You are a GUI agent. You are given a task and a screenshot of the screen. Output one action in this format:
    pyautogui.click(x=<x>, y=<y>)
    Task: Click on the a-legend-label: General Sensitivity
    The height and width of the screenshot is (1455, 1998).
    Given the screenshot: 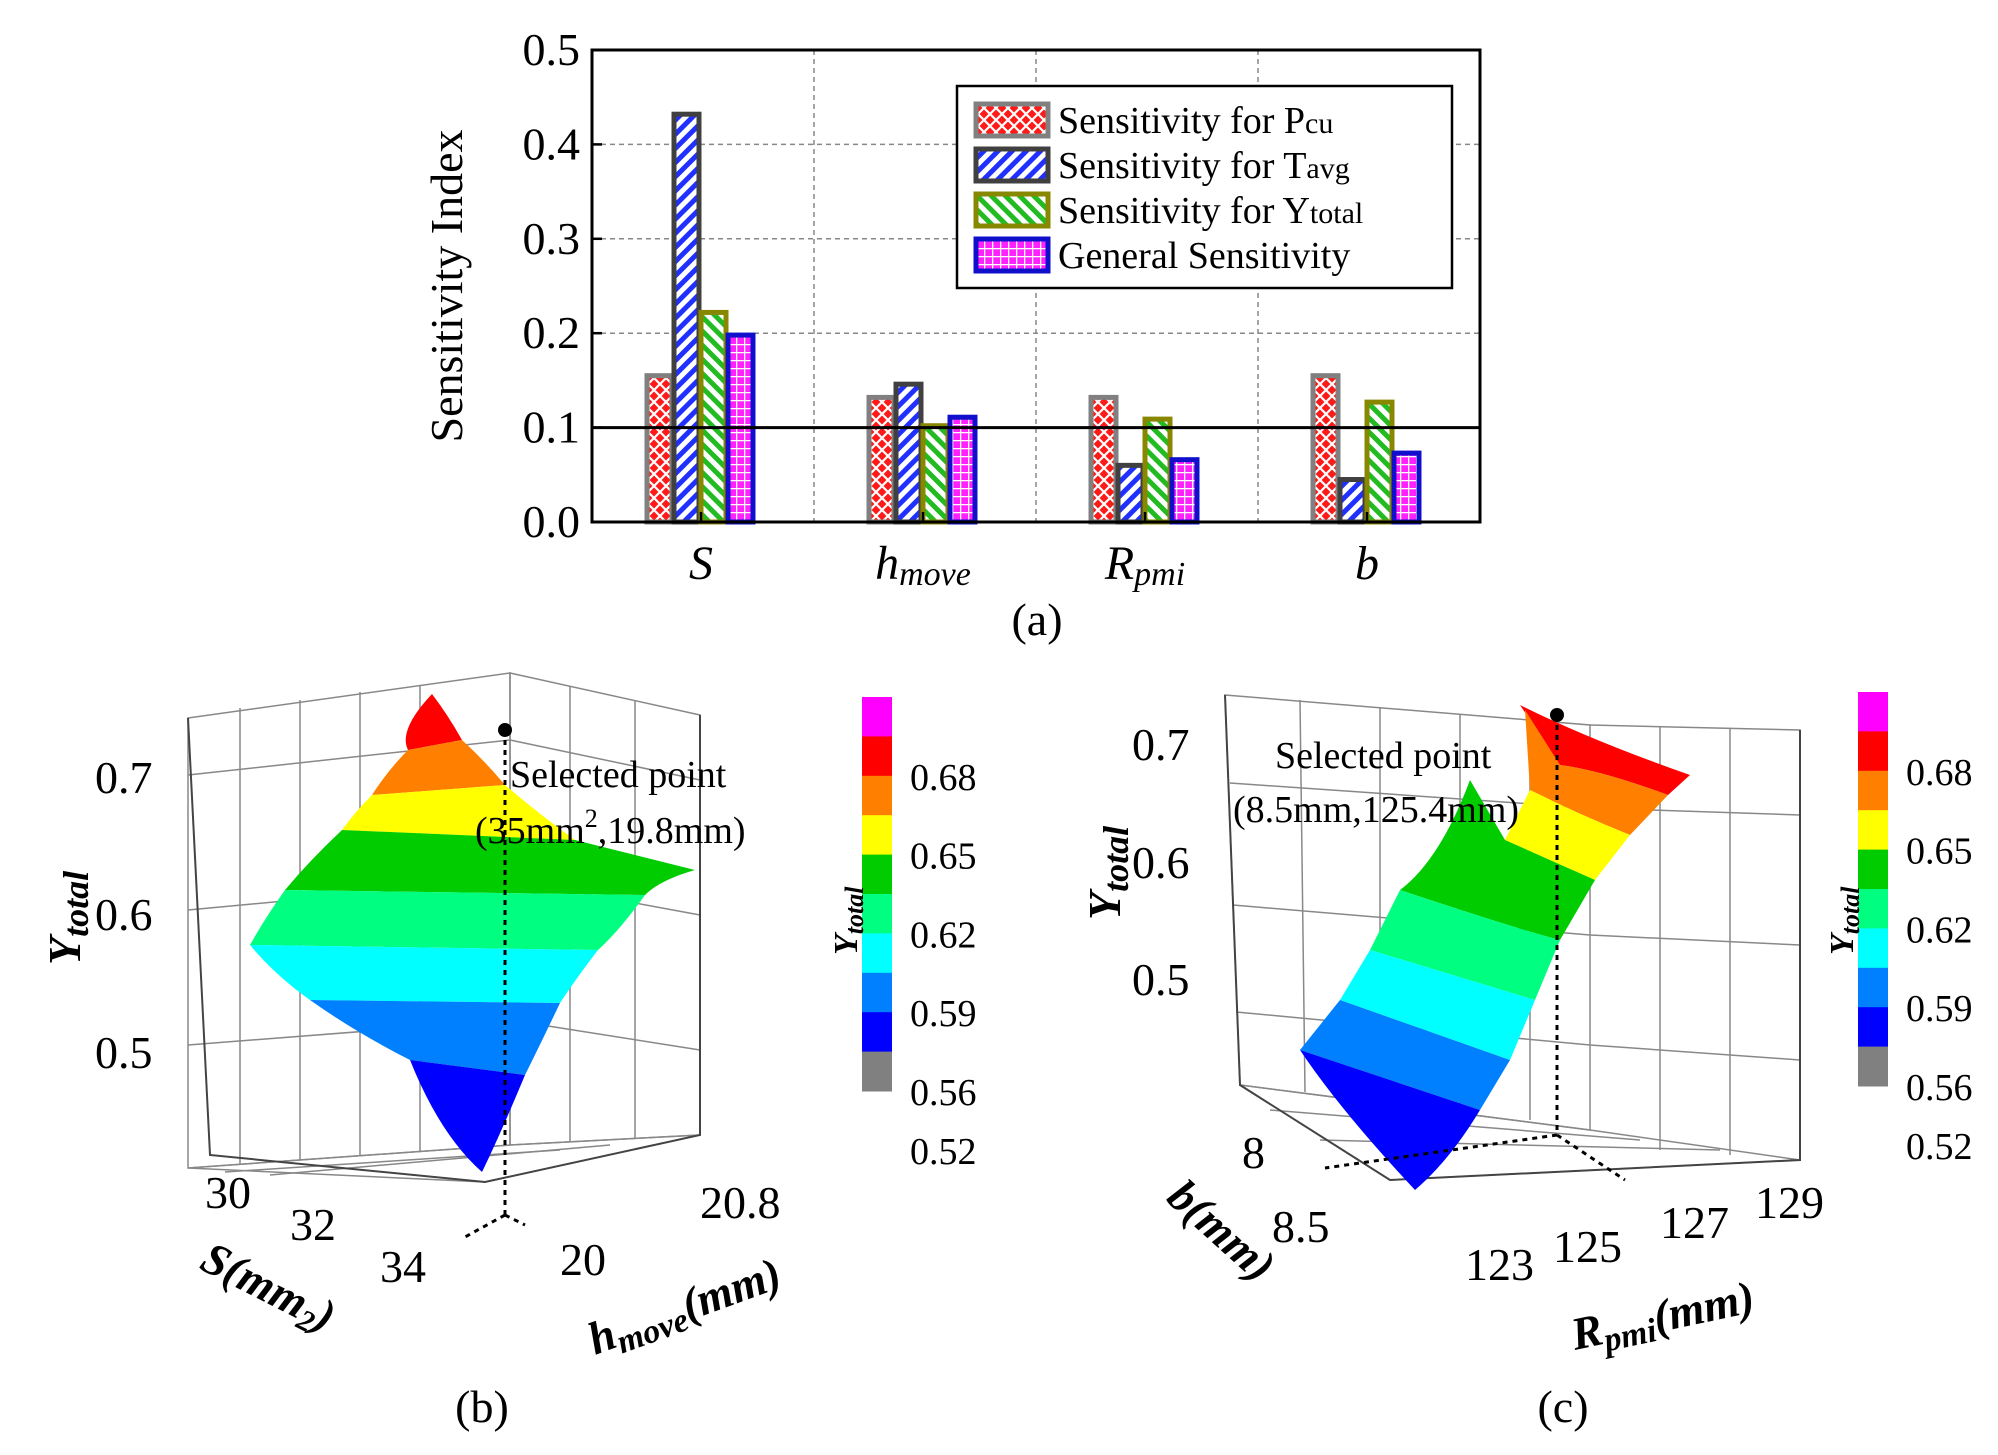 What is the action you would take?
    pyautogui.click(x=1204, y=256)
    